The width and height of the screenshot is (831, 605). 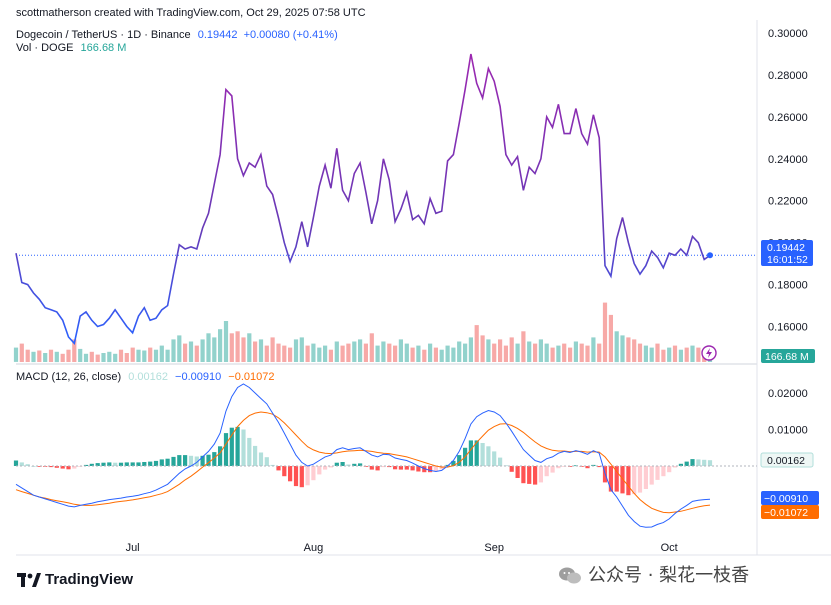 I want to click on macd-axis-tick: 0.01000, so click(x=788, y=431).